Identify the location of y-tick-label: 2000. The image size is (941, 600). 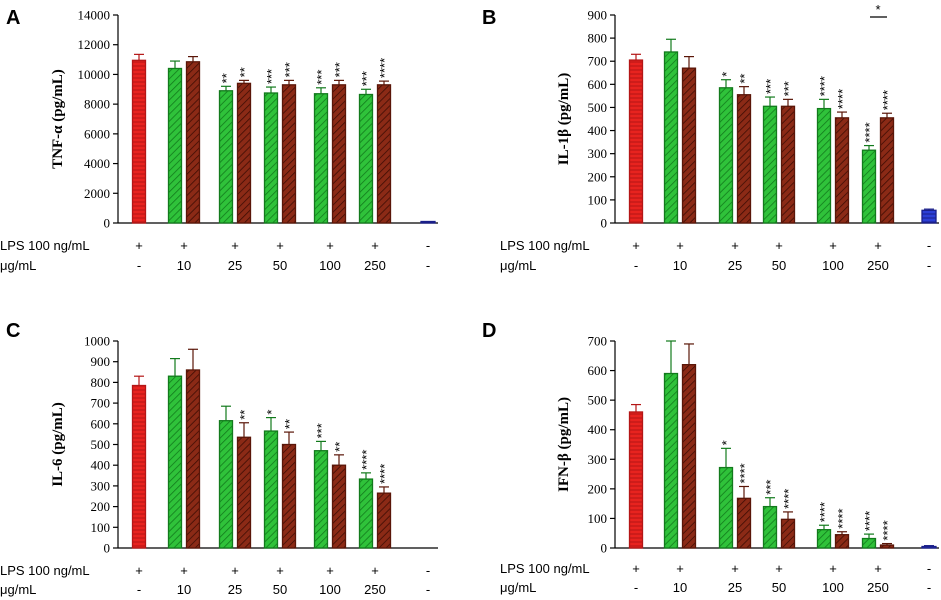
(97, 193).